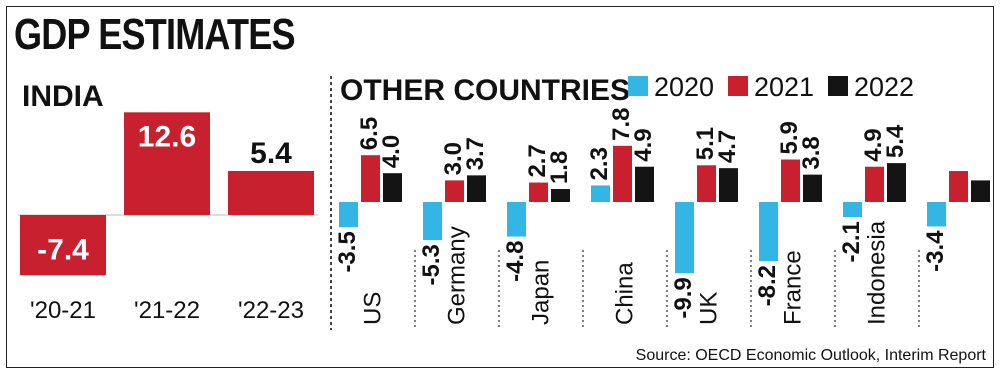 The height and width of the screenshot is (376, 1002). Describe the element at coordinates (347, 251) in the screenshot. I see `value-label: -3.5` at that location.